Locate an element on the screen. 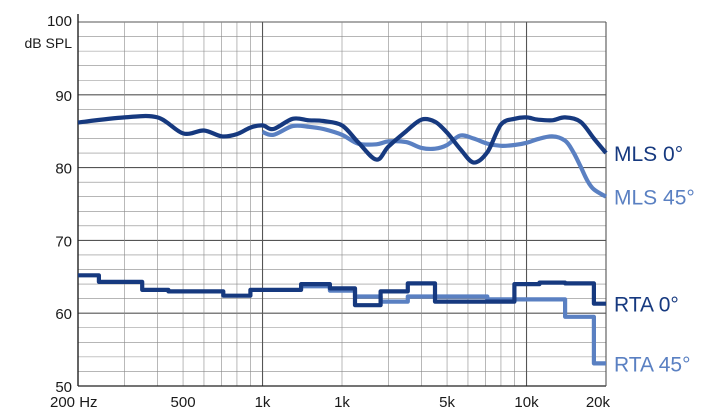  x-tick-label: 10k is located at coordinates (526, 402).